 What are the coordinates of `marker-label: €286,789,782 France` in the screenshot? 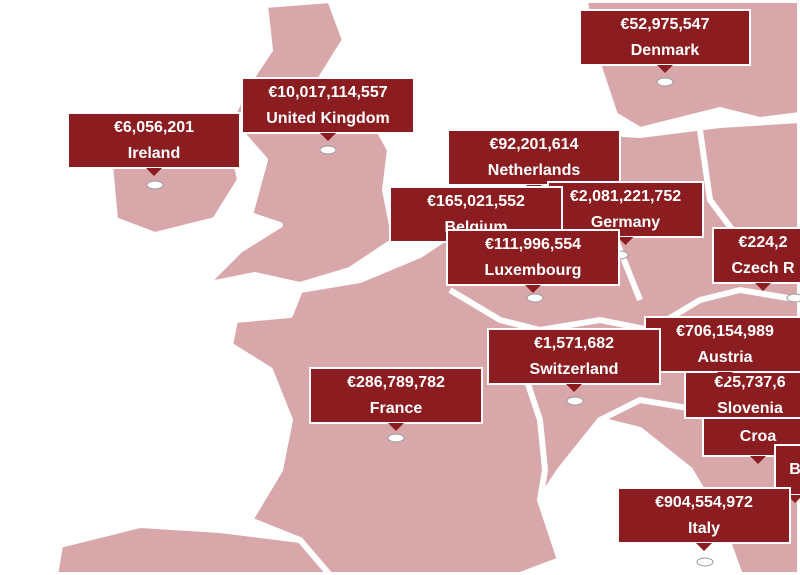 It's located at (396, 405).